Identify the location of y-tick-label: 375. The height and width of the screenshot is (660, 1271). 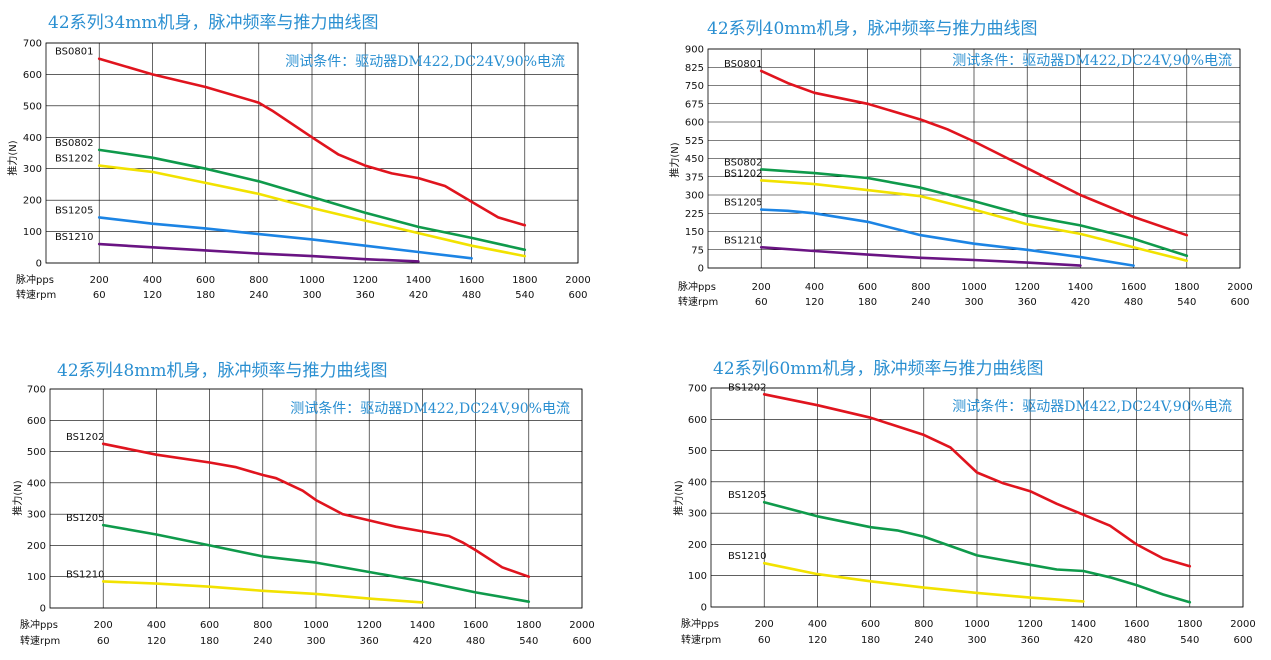
(694, 177).